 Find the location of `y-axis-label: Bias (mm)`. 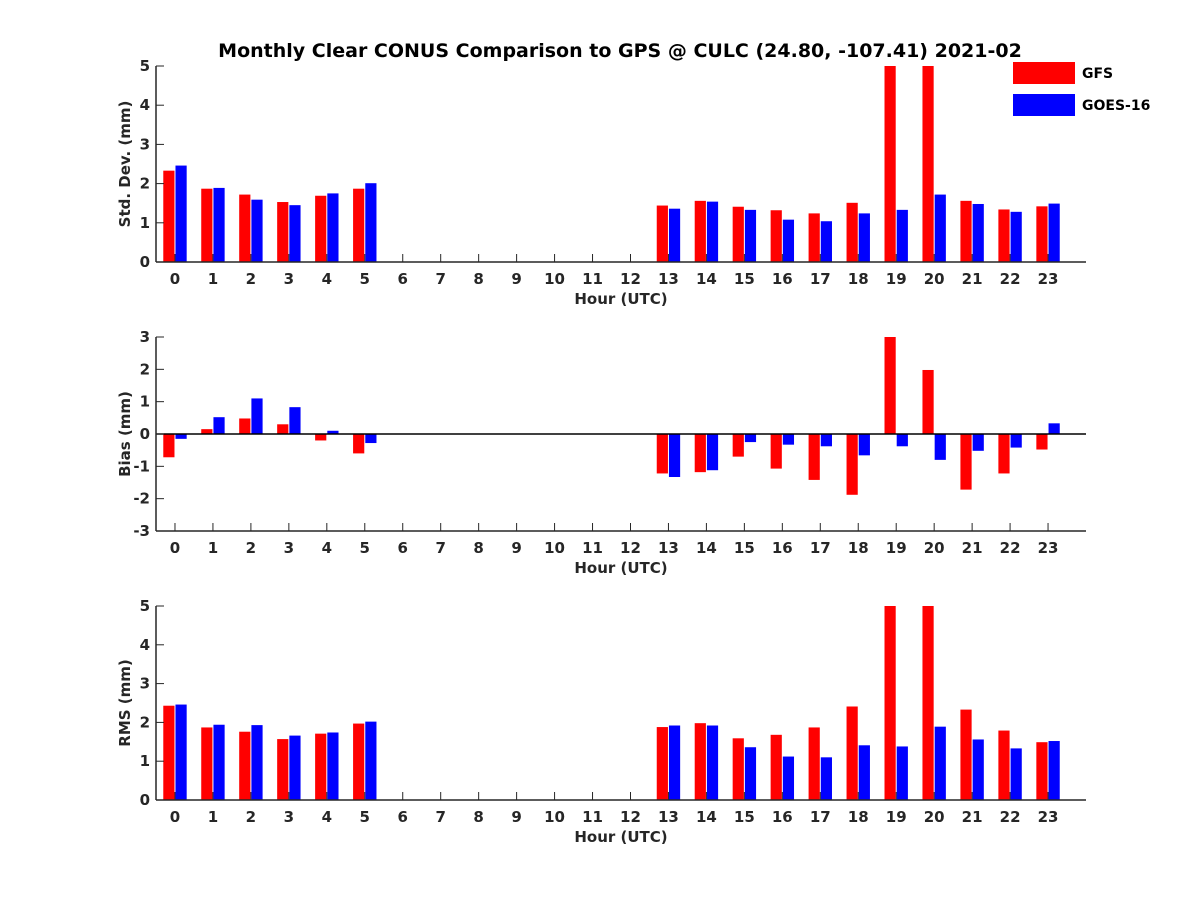

y-axis-label: Bias (mm) is located at coordinates (125, 434).